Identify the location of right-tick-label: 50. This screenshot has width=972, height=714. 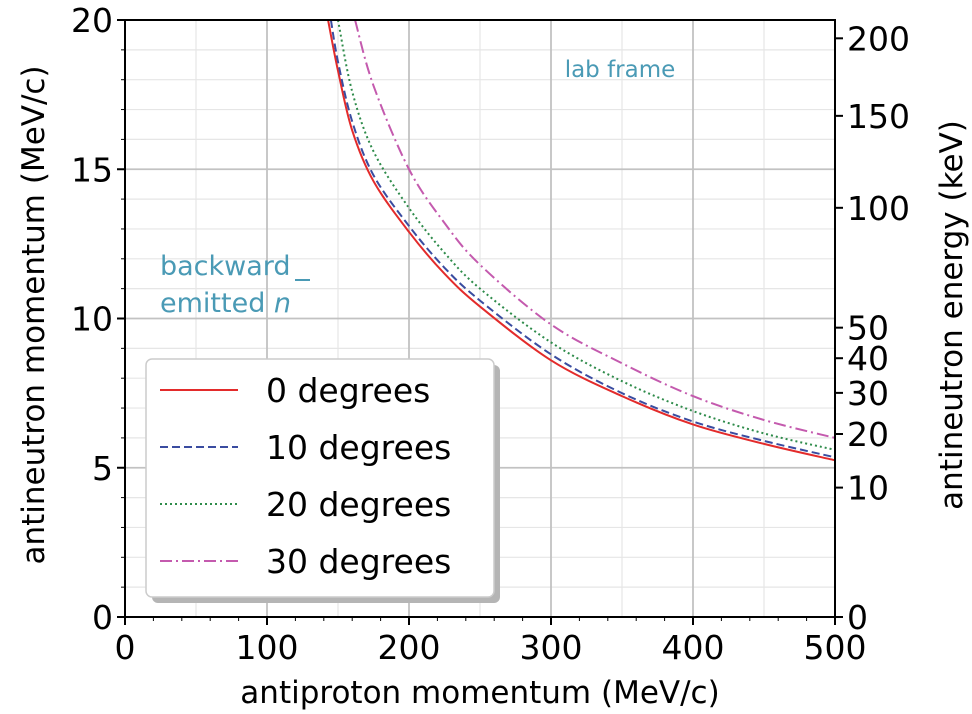
(868, 328).